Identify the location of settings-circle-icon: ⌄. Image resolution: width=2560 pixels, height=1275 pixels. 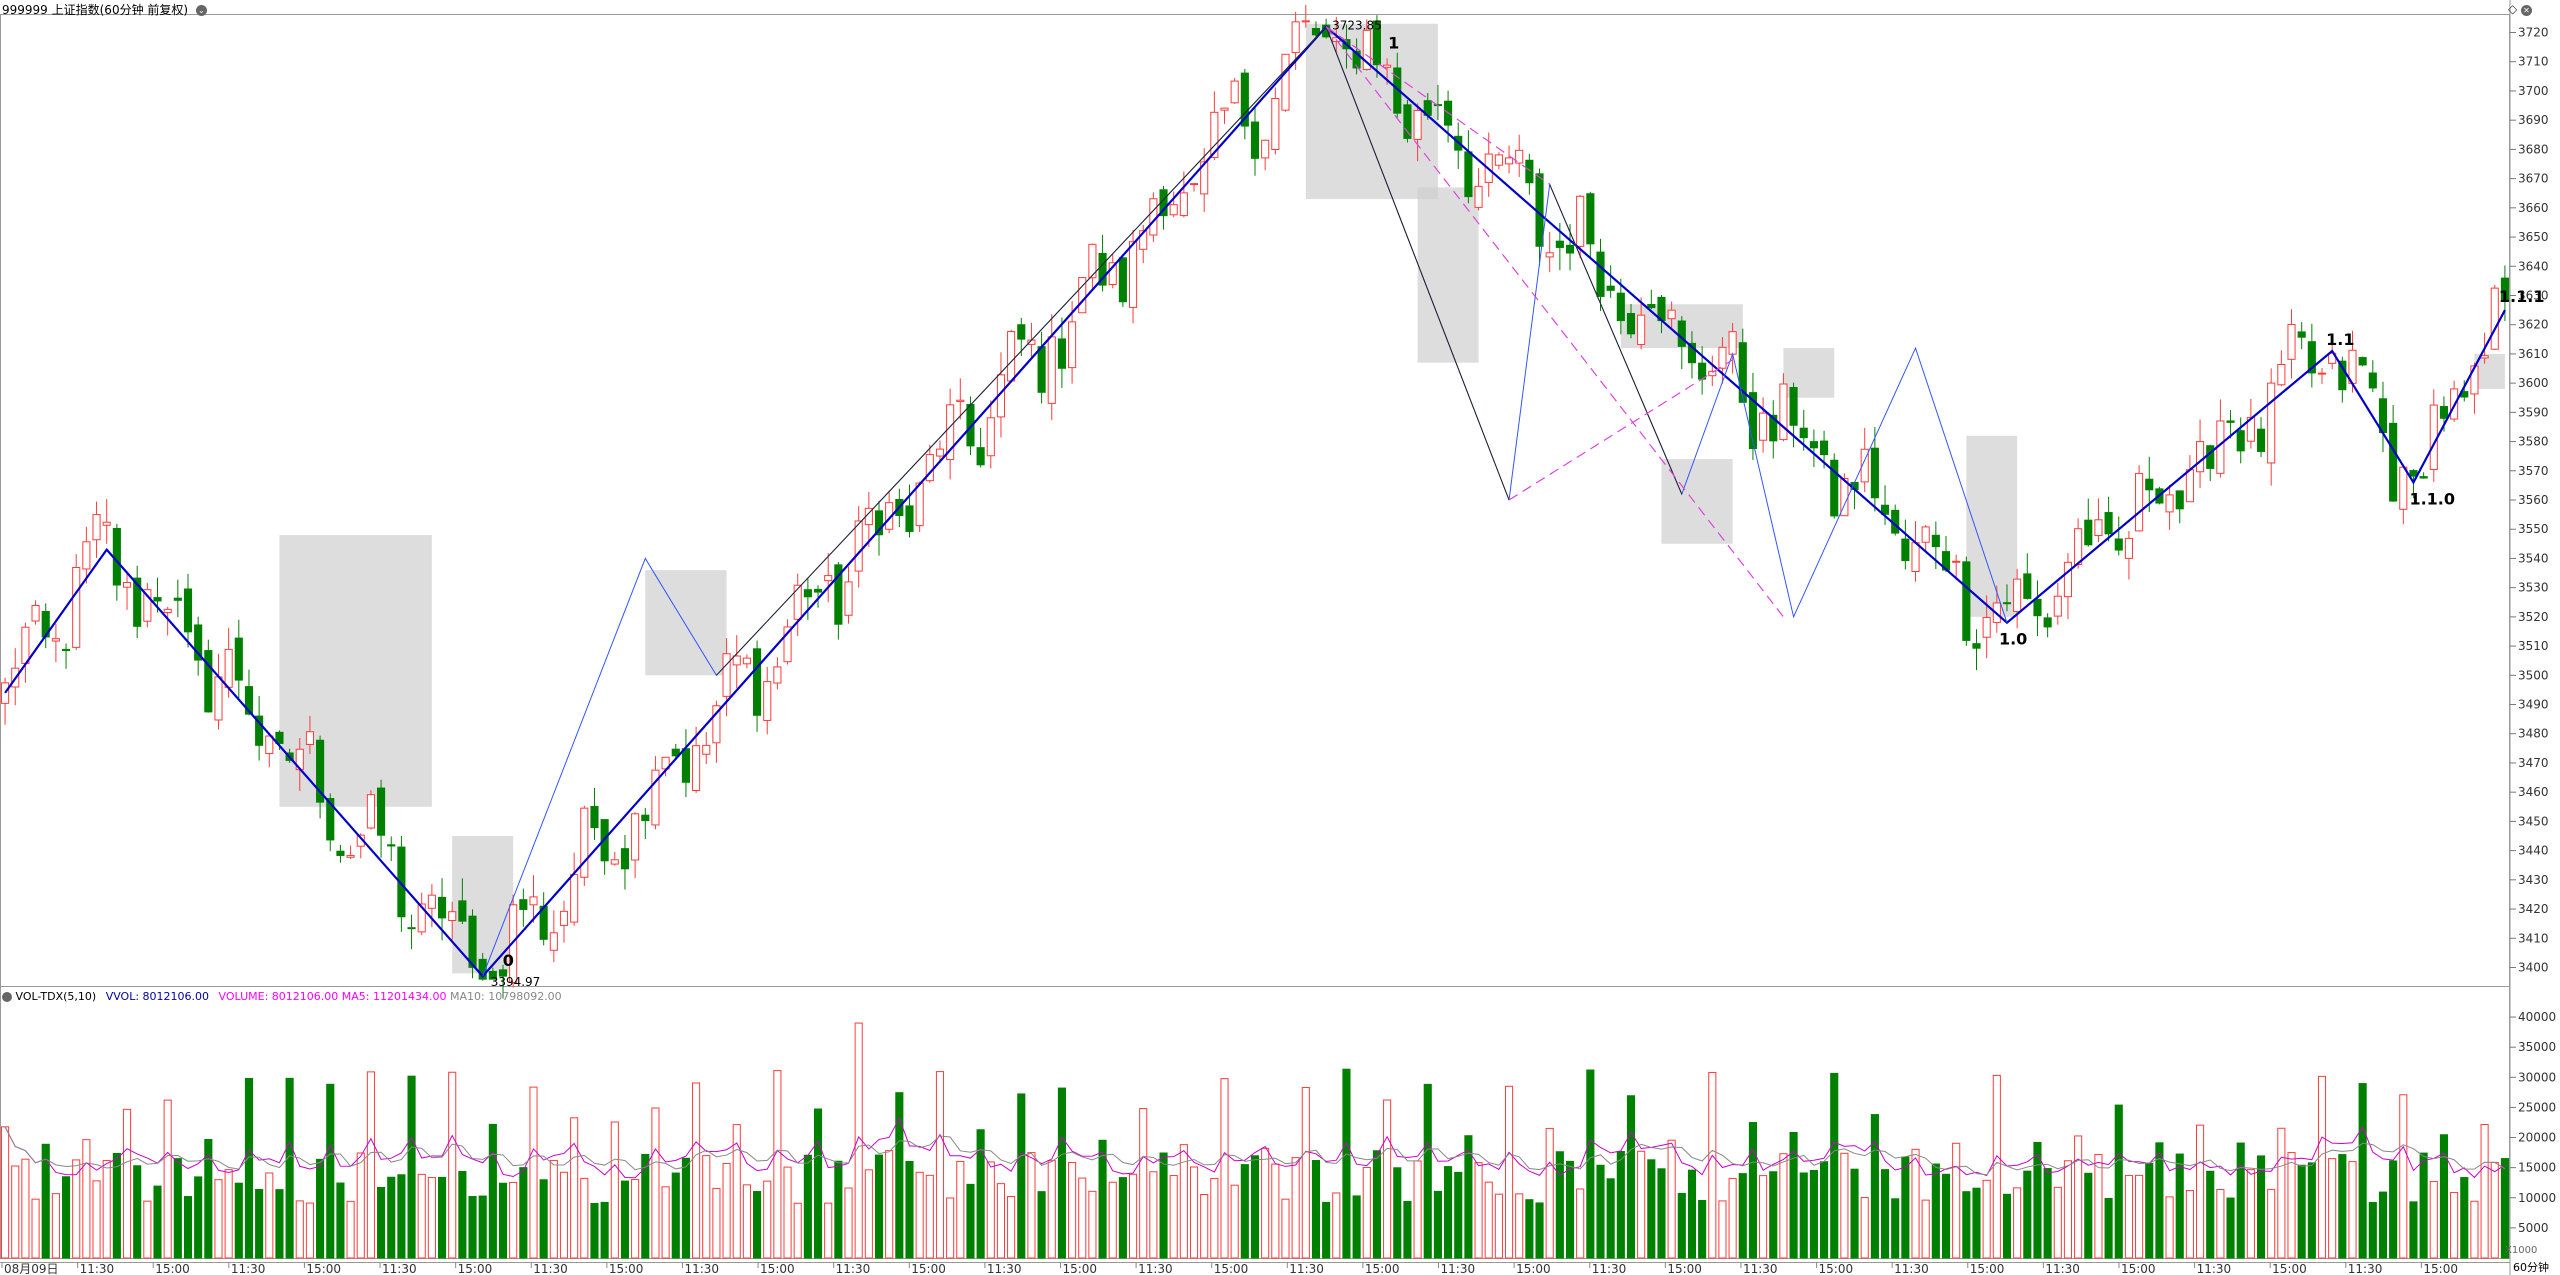
(201, 10).